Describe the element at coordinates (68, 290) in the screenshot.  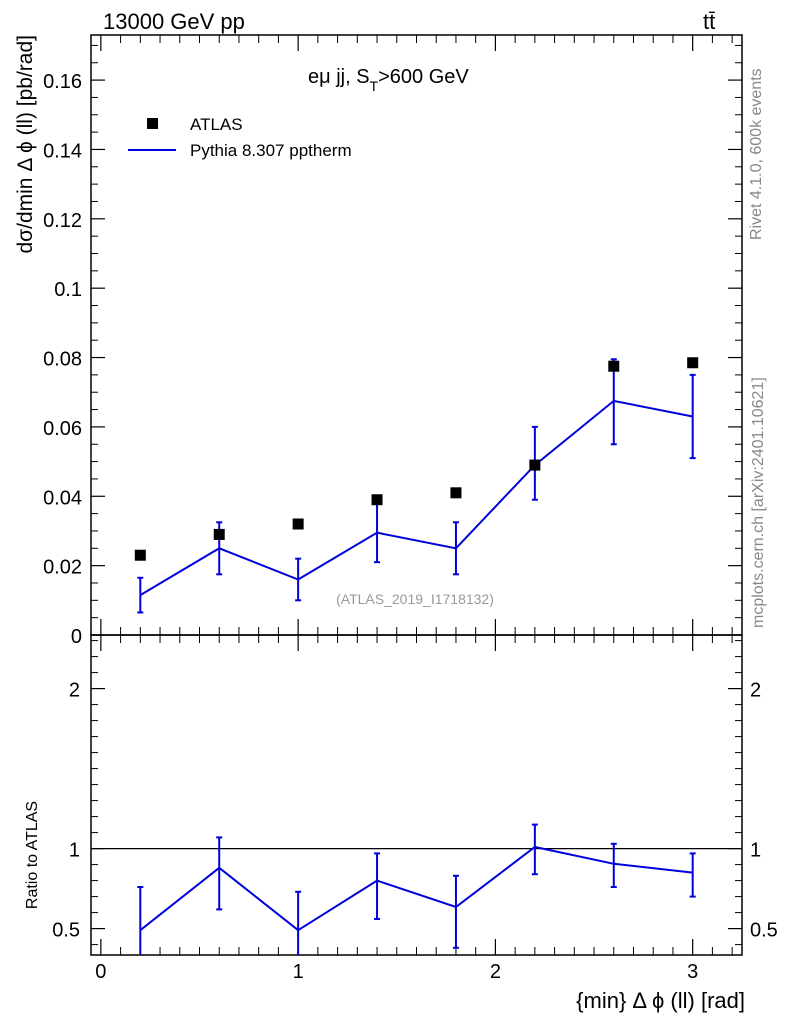
I see `y-tick-label: 0.1` at that location.